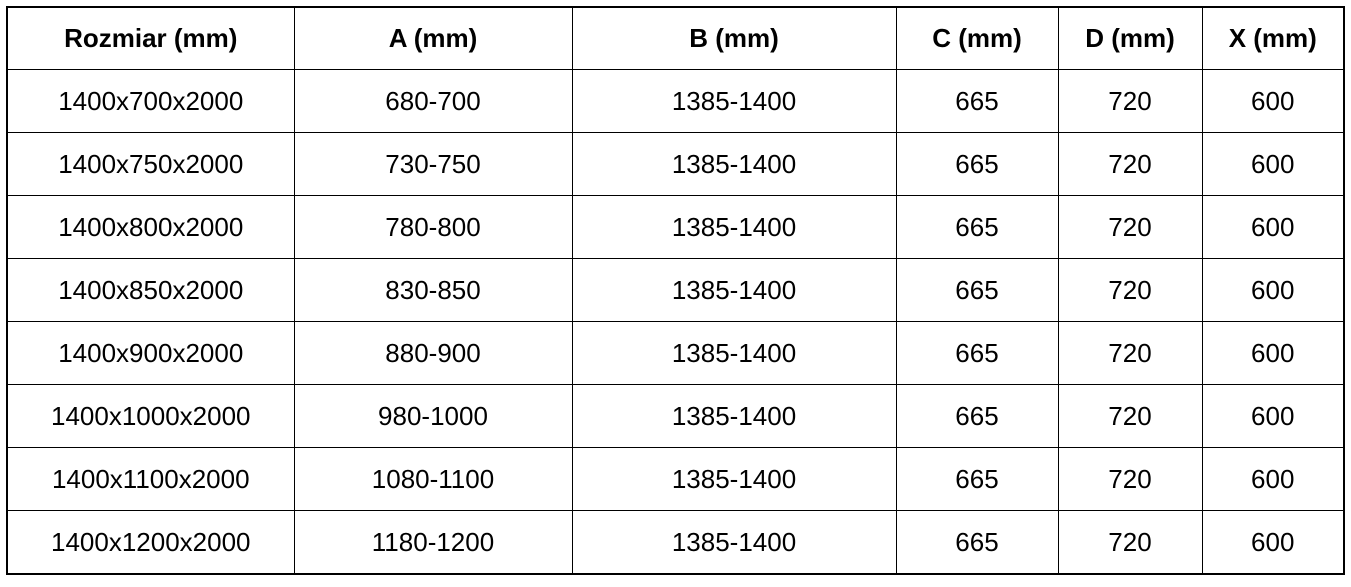  What do you see at coordinates (150, 479) in the screenshot?
I see `table-cell: 1400x1100x2000` at bounding box center [150, 479].